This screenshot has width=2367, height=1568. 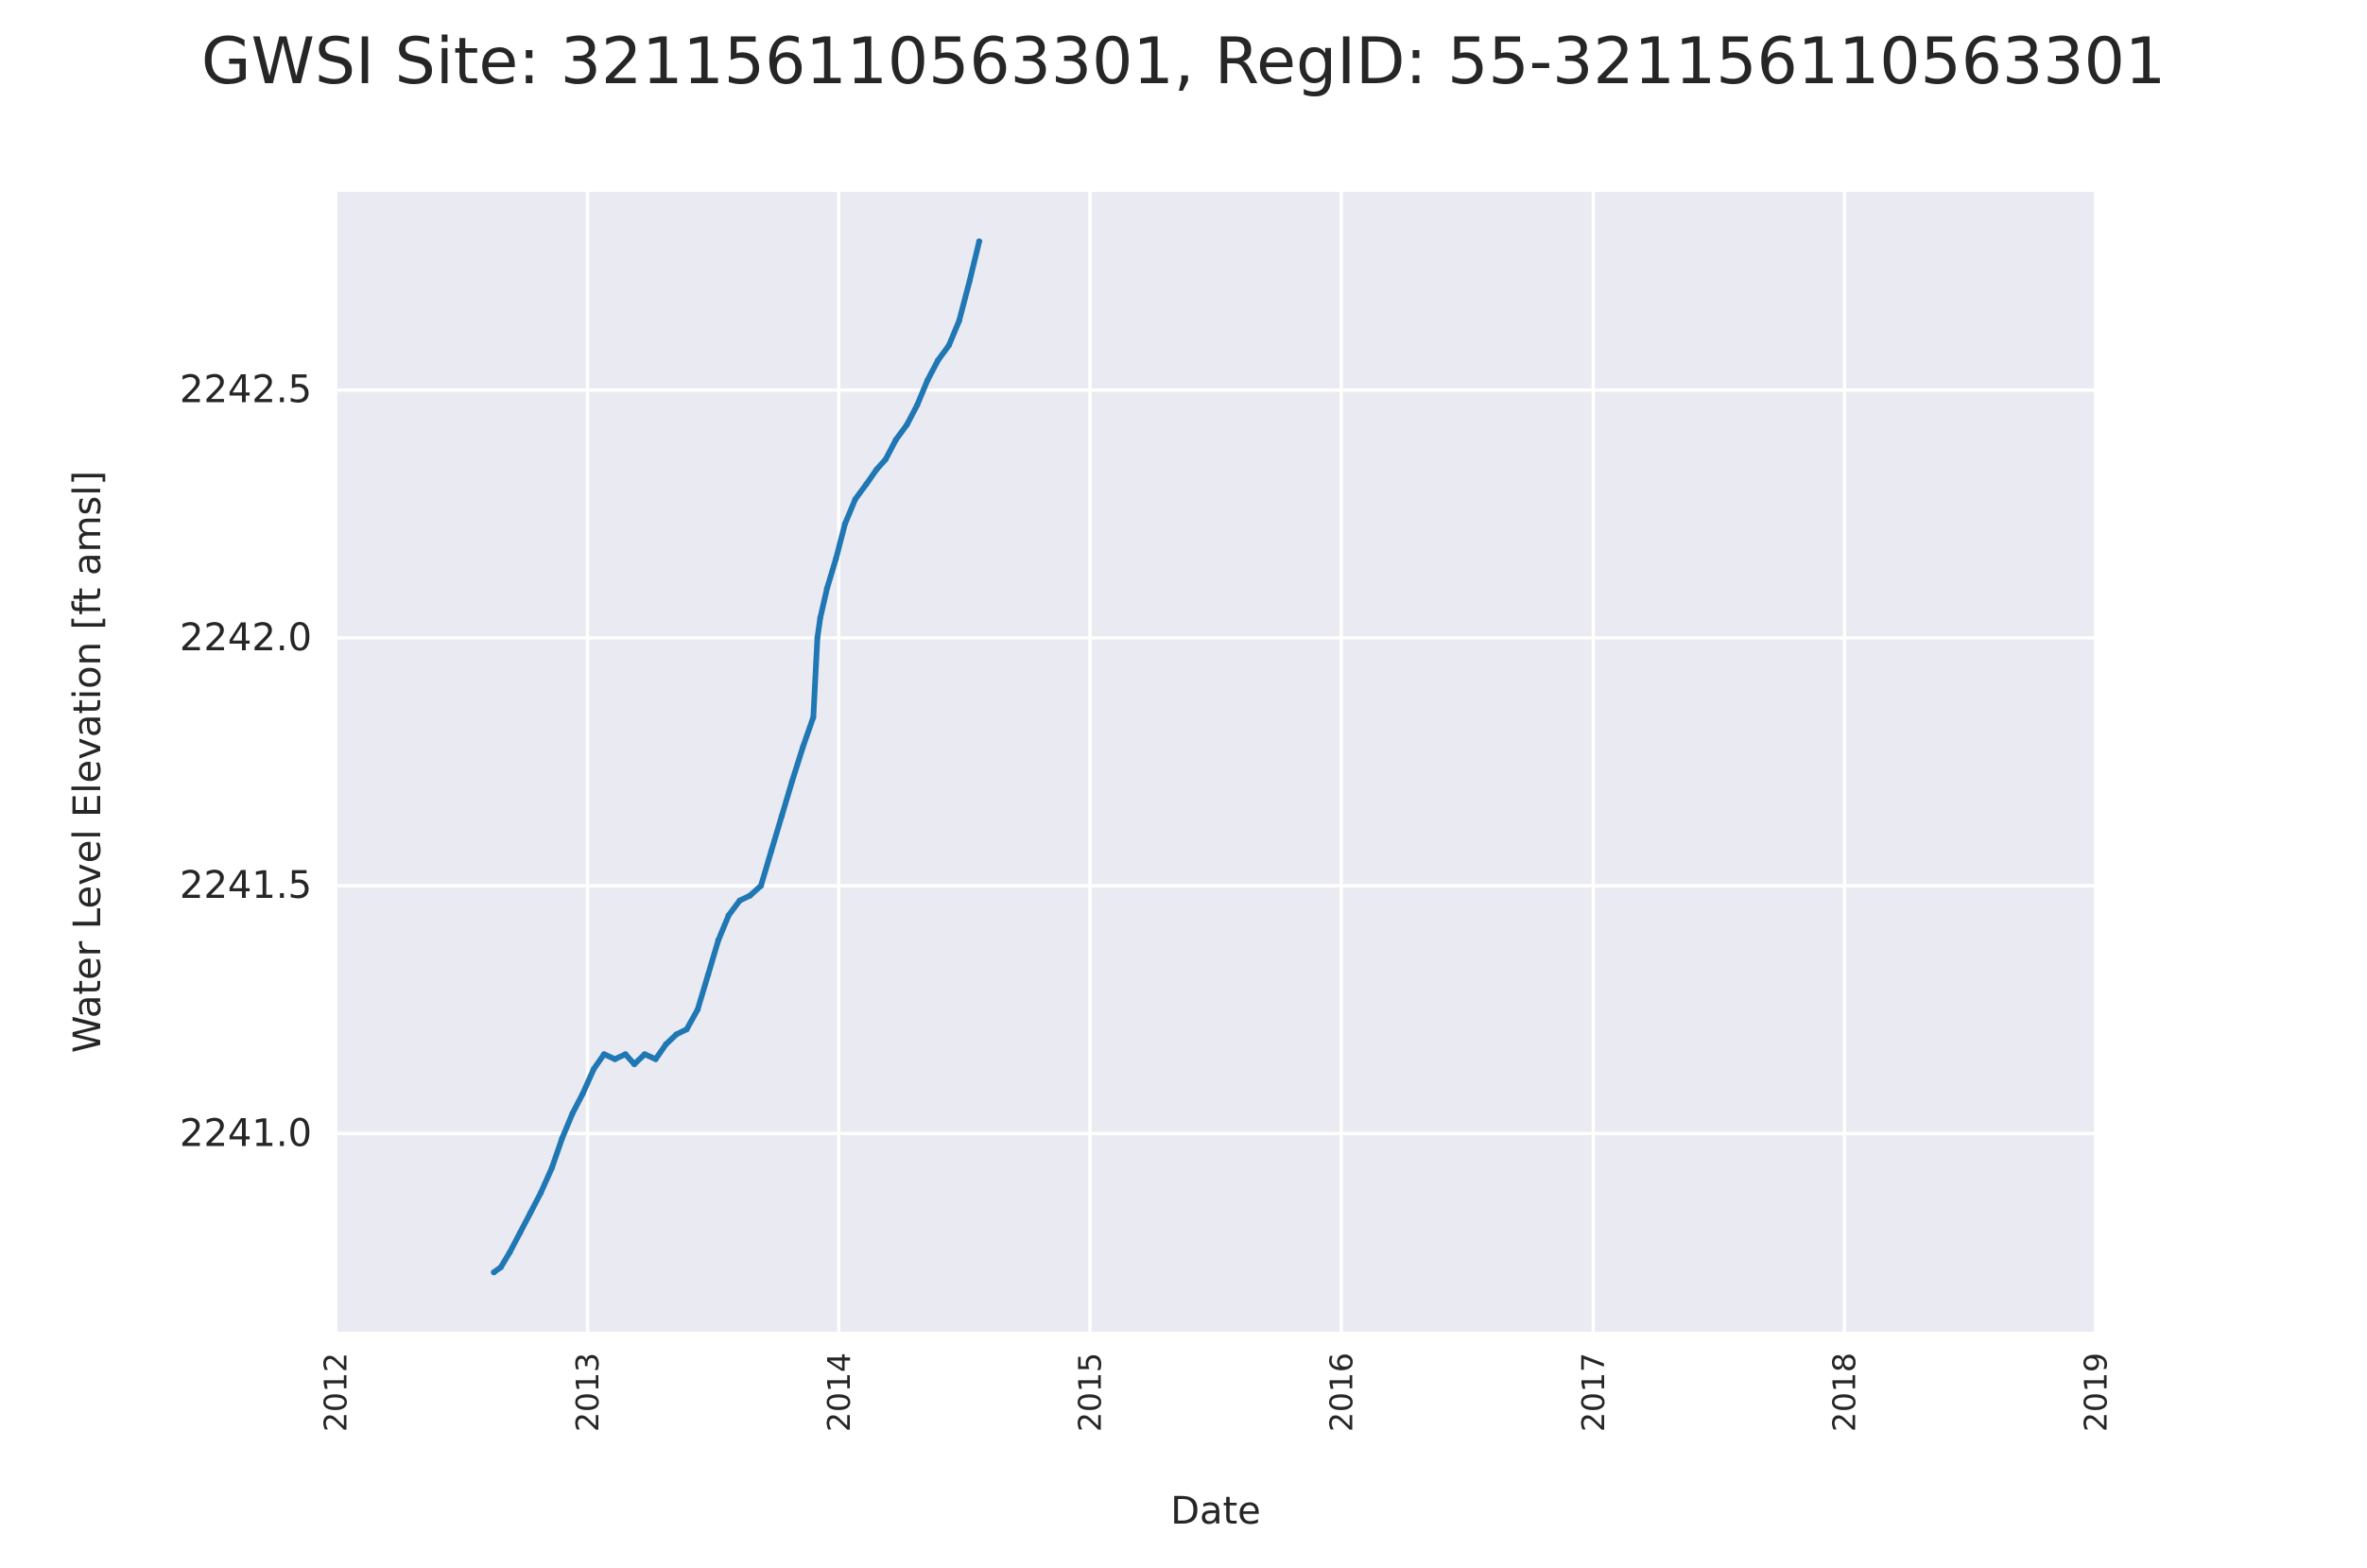 What do you see at coordinates (1216, 1392) in the screenshot?
I see `x-axis-ticks: 2012 2013 2014 2015 2016 2017 2018 2019` at bounding box center [1216, 1392].